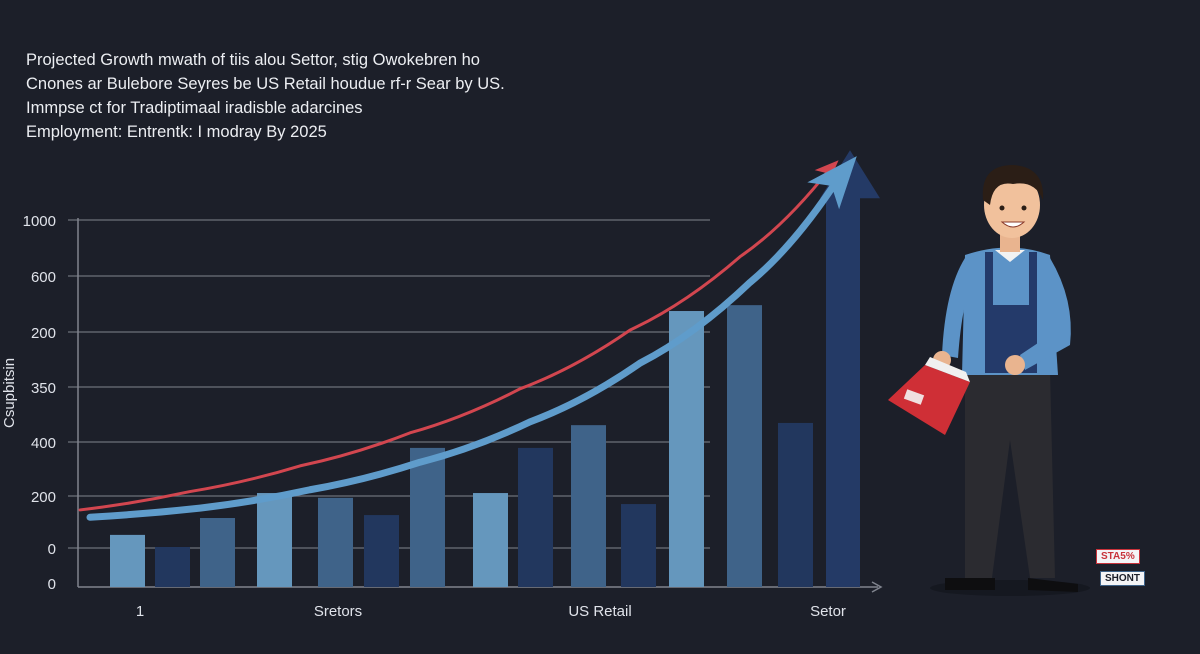 This screenshot has height=654, width=1200. What do you see at coordinates (828, 611) in the screenshot?
I see `x-tick-label: Setor` at bounding box center [828, 611].